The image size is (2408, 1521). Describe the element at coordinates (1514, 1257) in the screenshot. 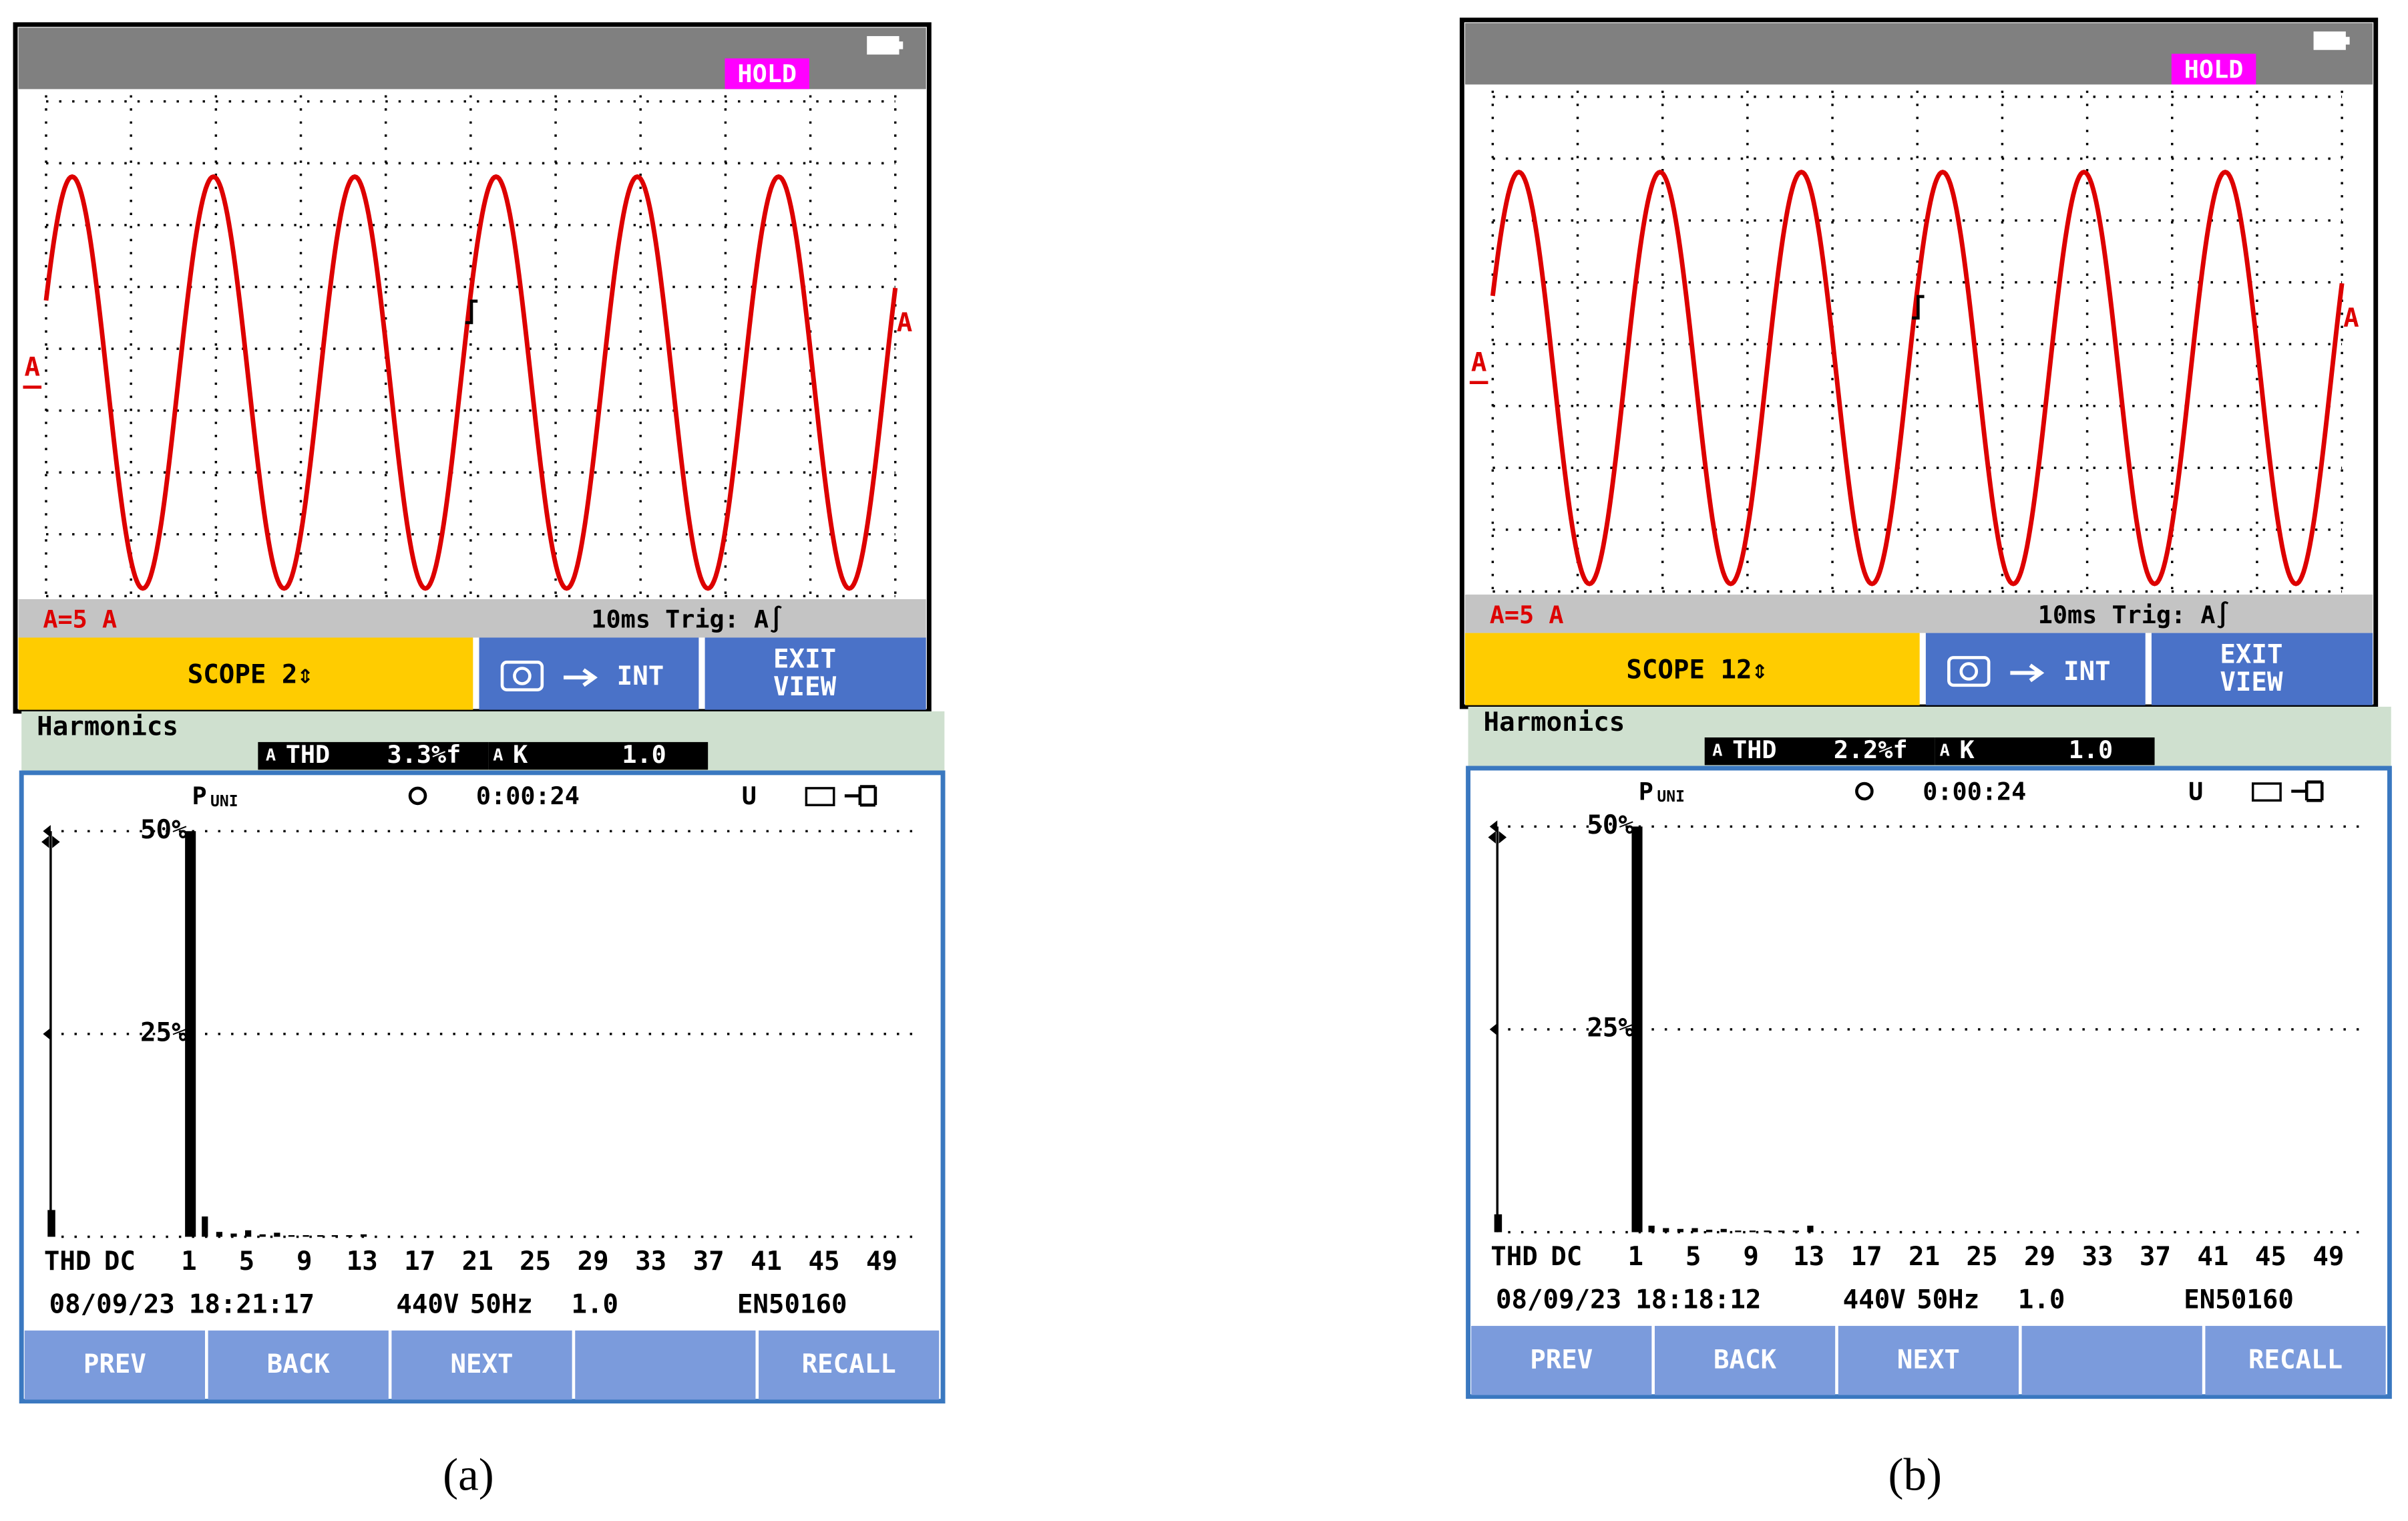

I see `x-tick-label: THD` at that location.